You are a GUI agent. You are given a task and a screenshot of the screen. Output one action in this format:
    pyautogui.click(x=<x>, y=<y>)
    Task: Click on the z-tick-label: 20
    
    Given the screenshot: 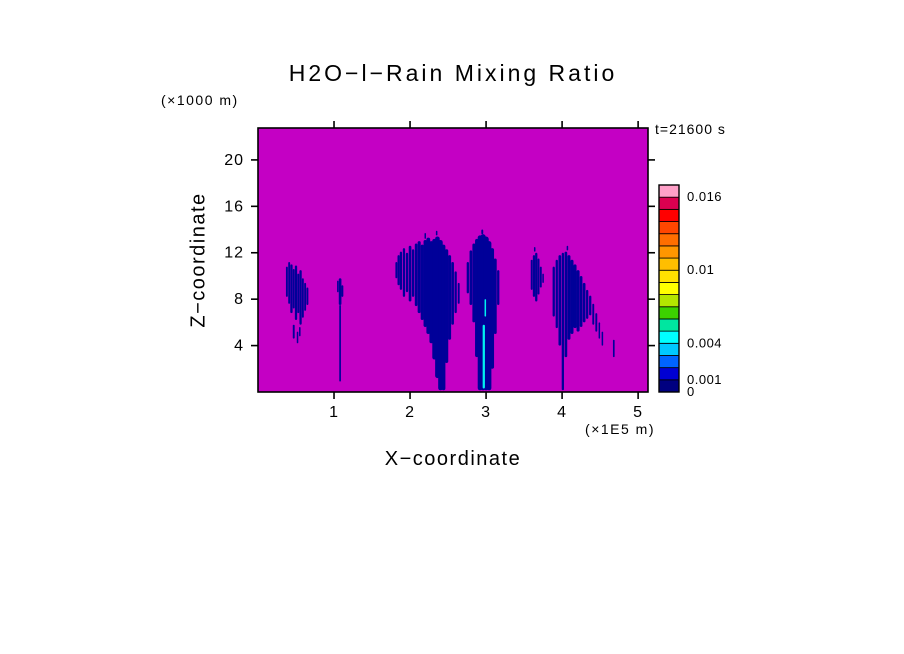 What is the action you would take?
    pyautogui.click(x=234, y=160)
    